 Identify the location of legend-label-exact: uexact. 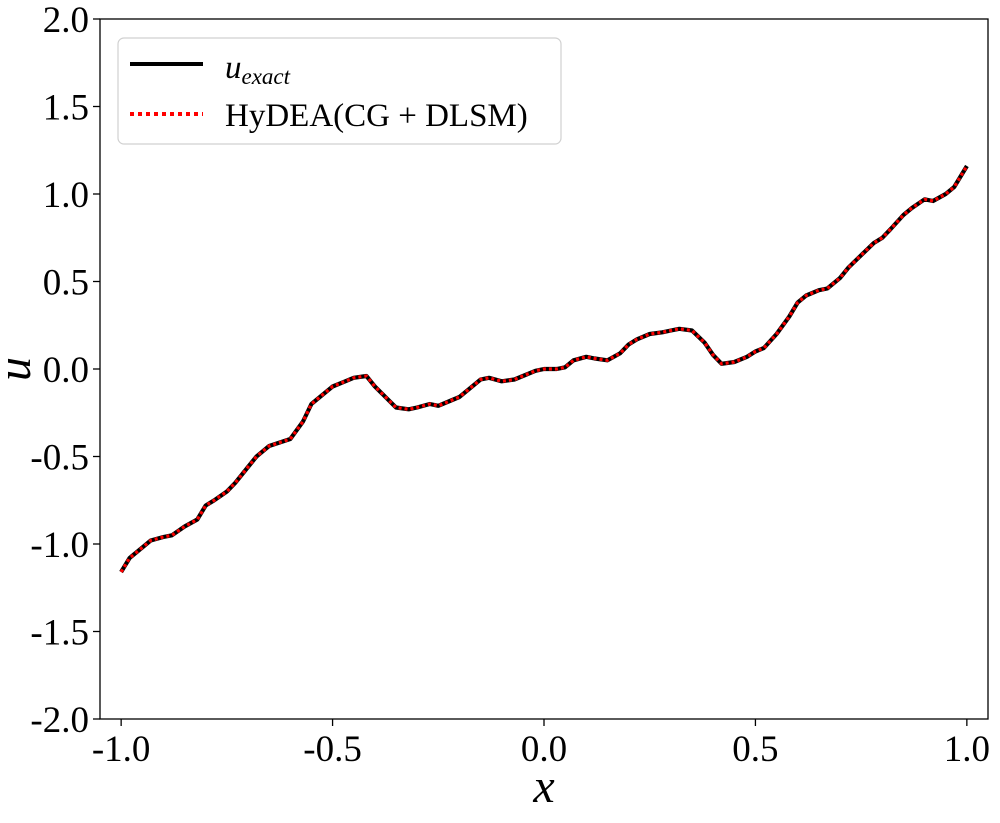
(258, 69).